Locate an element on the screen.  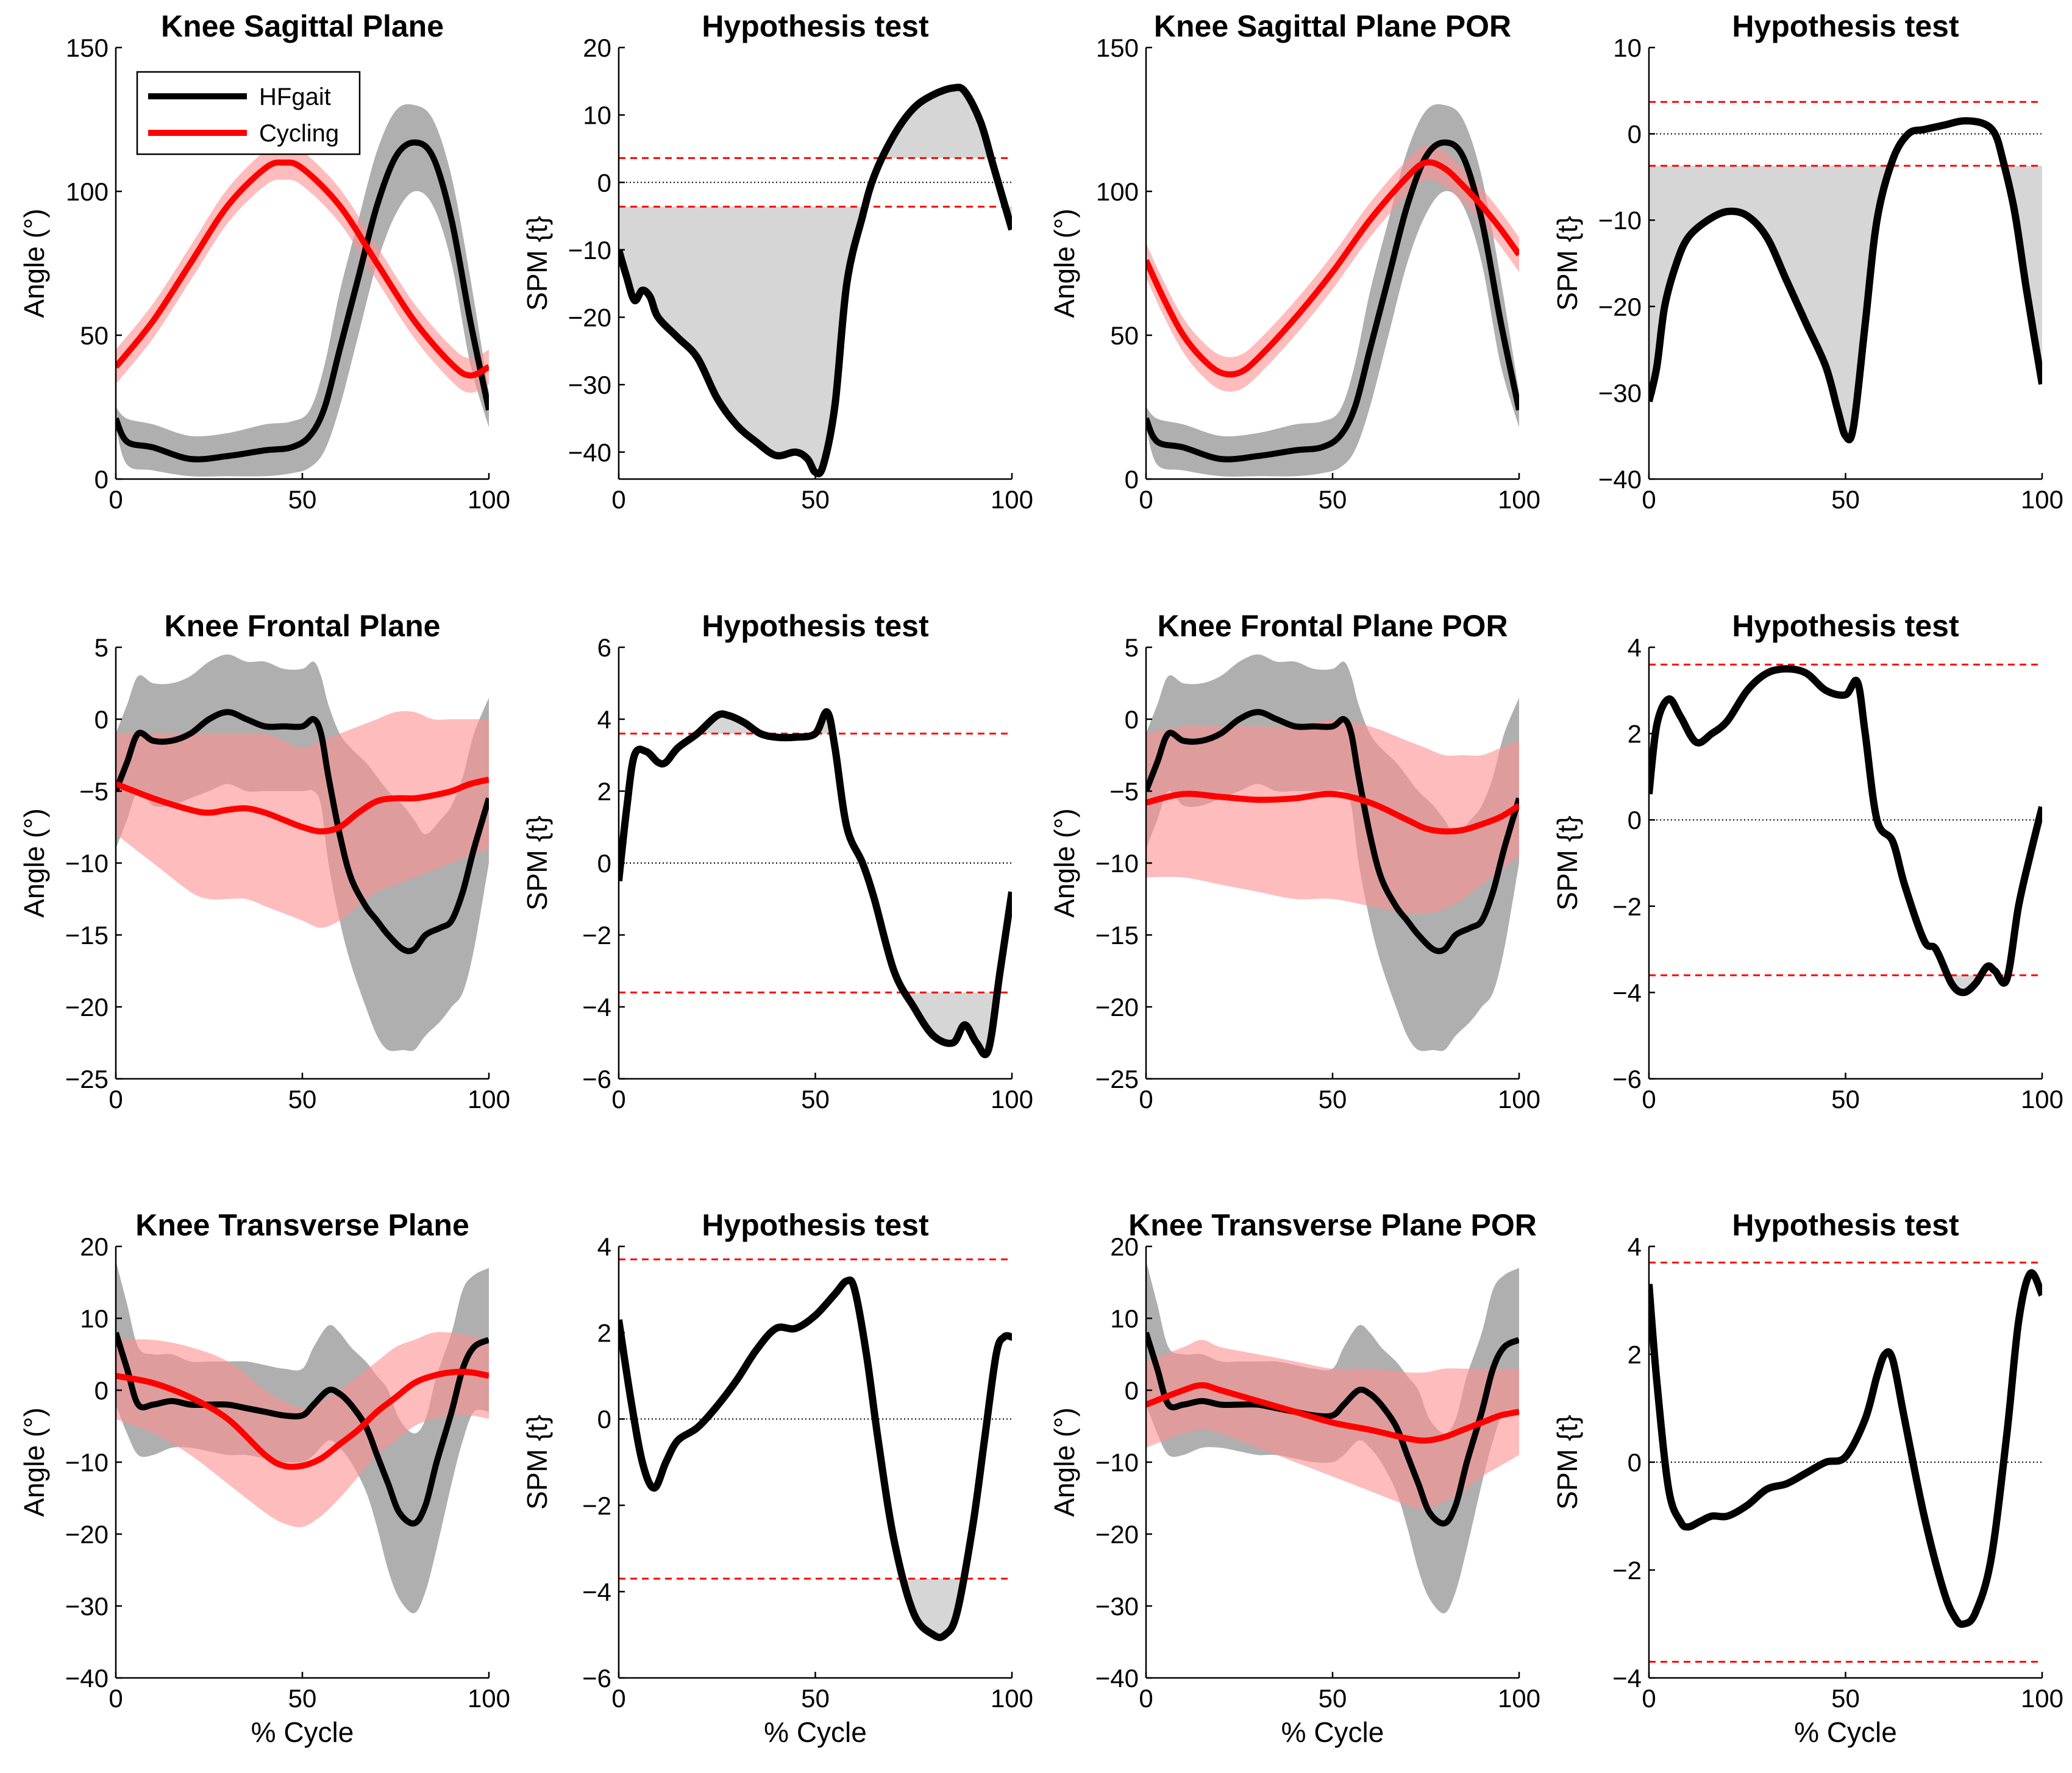
y-tick-label: 20 is located at coordinates (1124, 1246).